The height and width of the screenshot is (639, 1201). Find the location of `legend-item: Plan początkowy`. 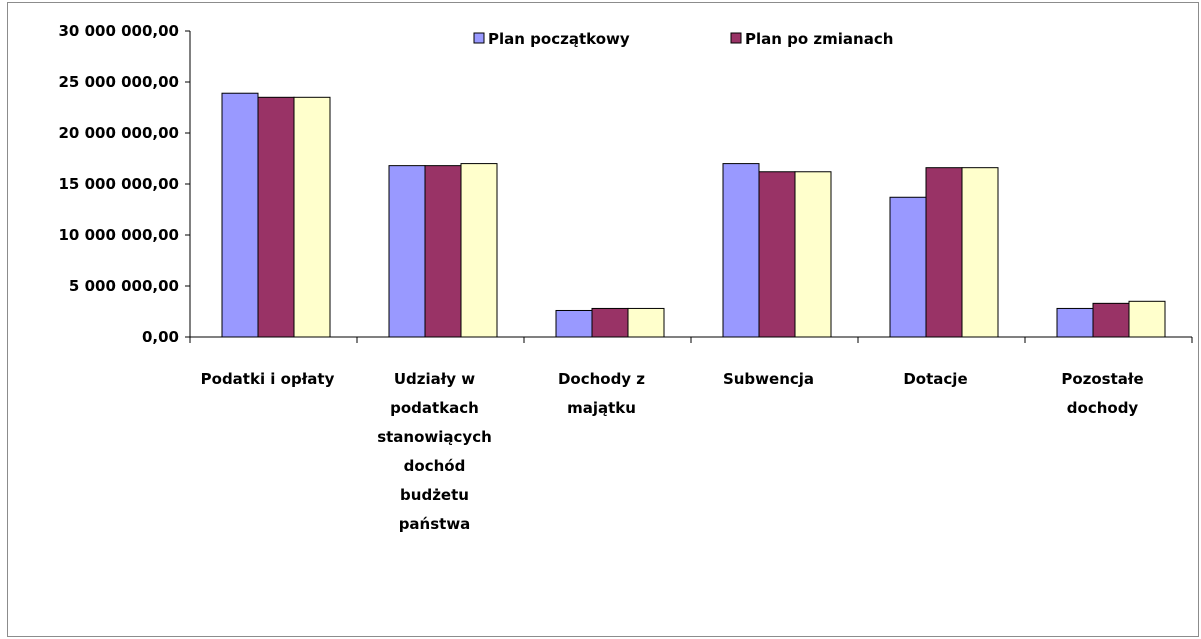

legend-item: Plan początkowy is located at coordinates (551, 39).